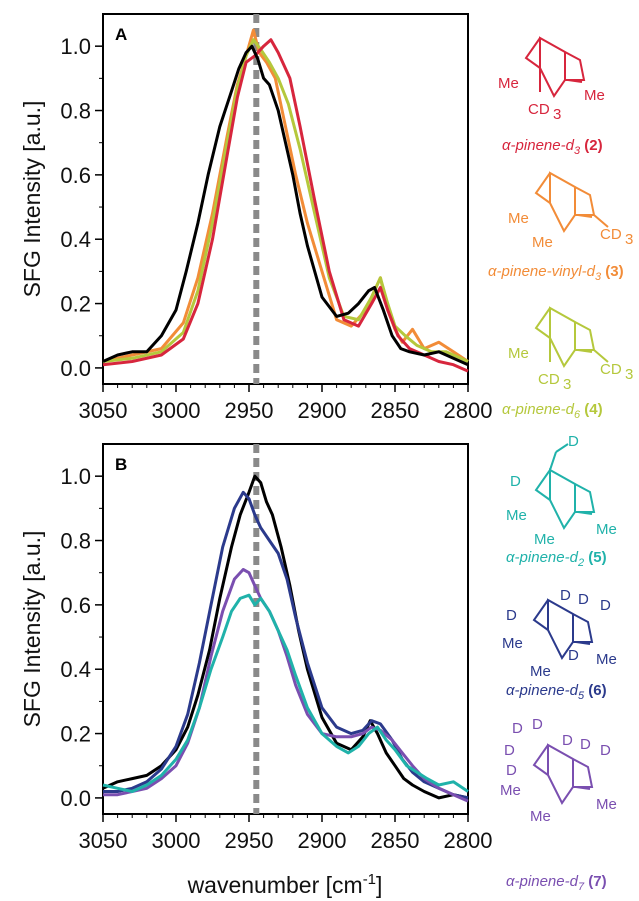  What do you see at coordinates (285, 884) in the screenshot?
I see `x-axis-label: wavenumber [cm-1]` at bounding box center [285, 884].